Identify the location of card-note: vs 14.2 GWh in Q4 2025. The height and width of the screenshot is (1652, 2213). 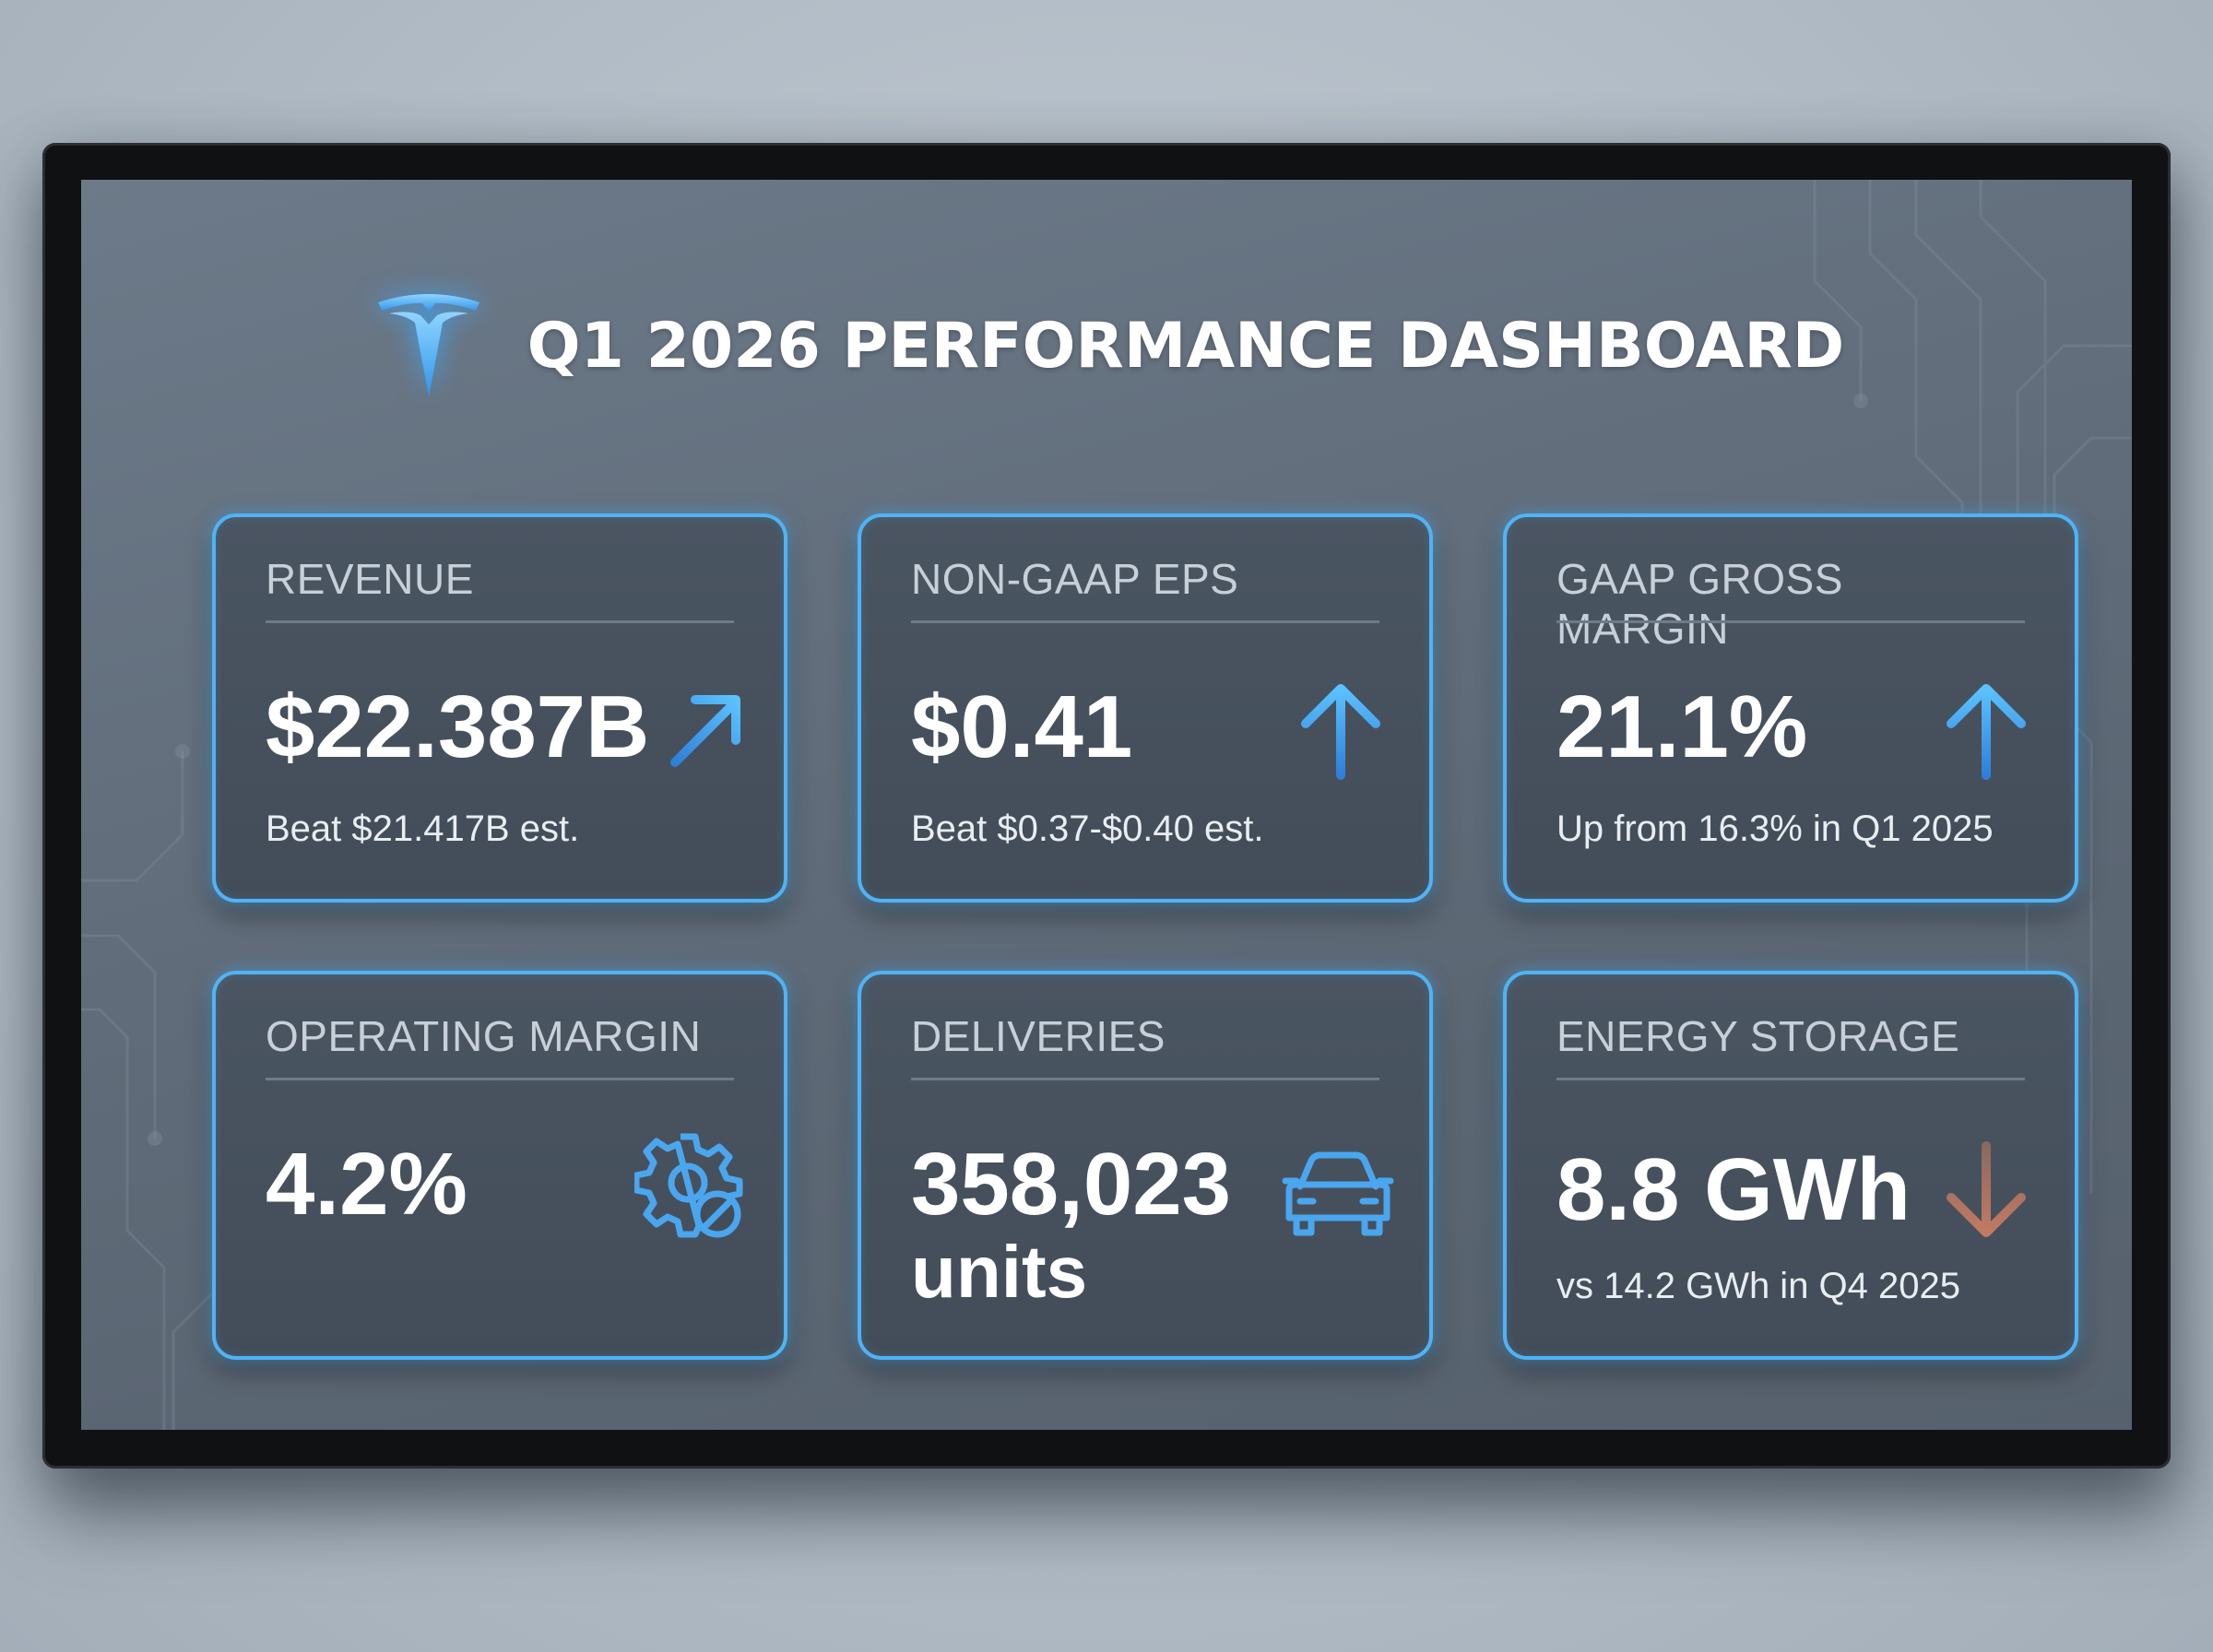
(1758, 1286).